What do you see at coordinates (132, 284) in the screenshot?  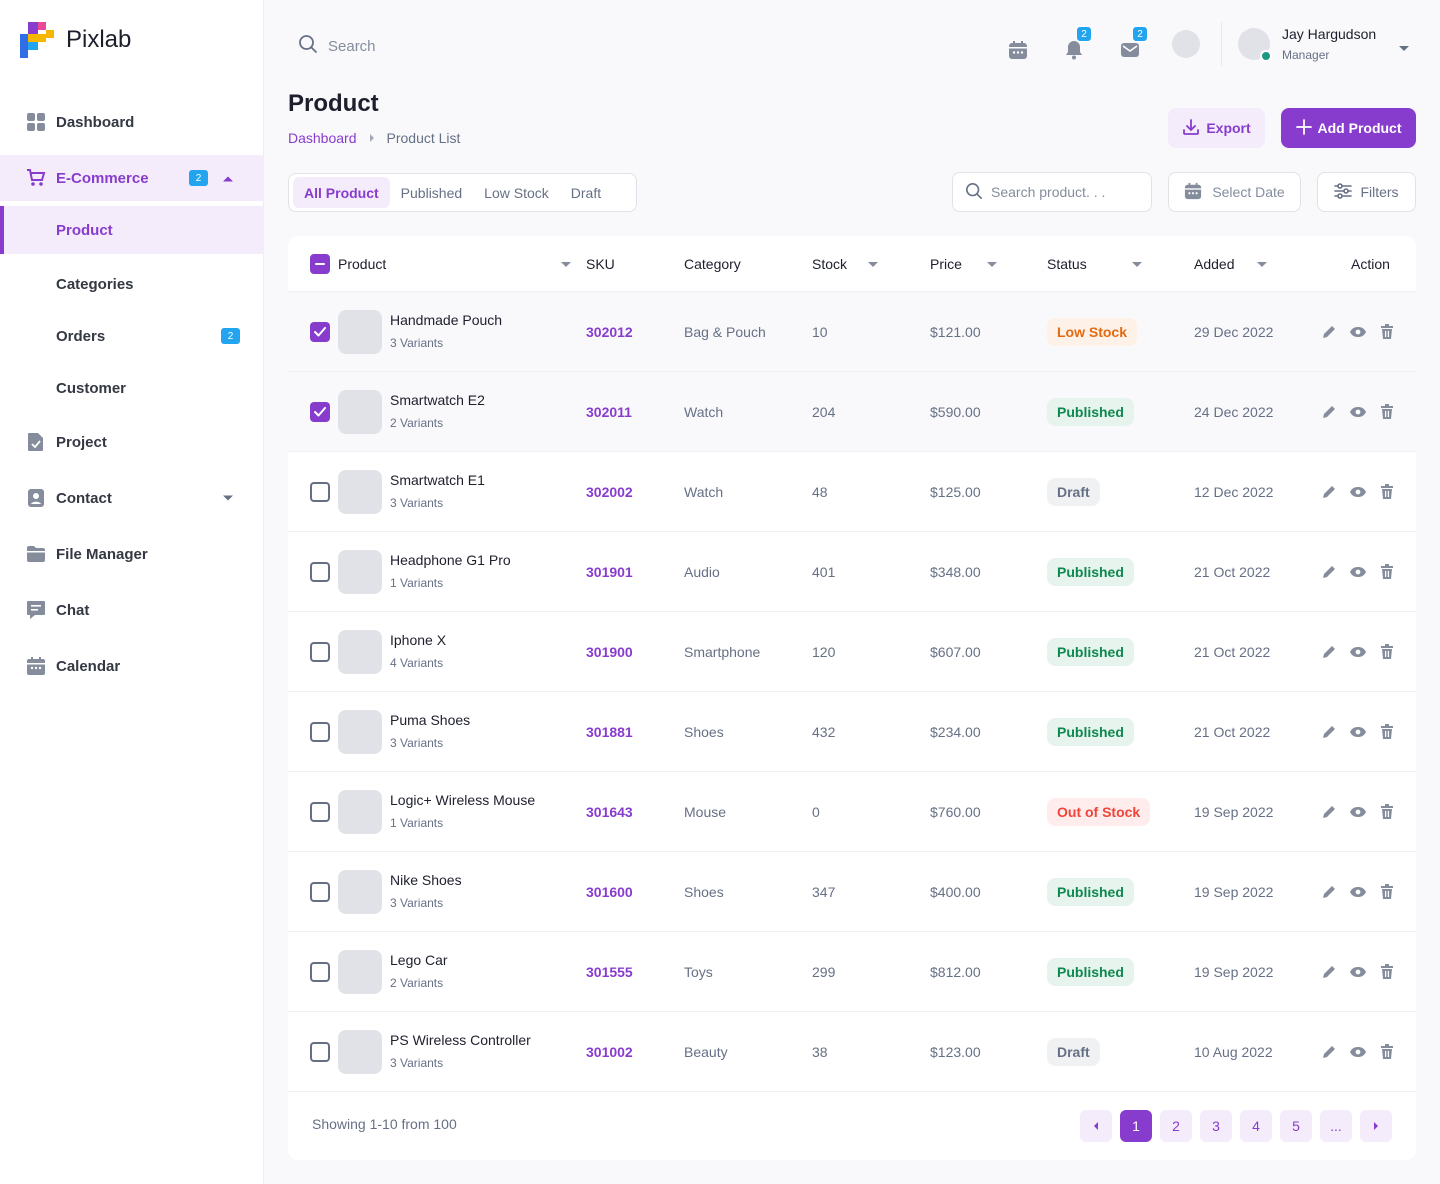 I see `sidebar-subitem-categories: Categories` at bounding box center [132, 284].